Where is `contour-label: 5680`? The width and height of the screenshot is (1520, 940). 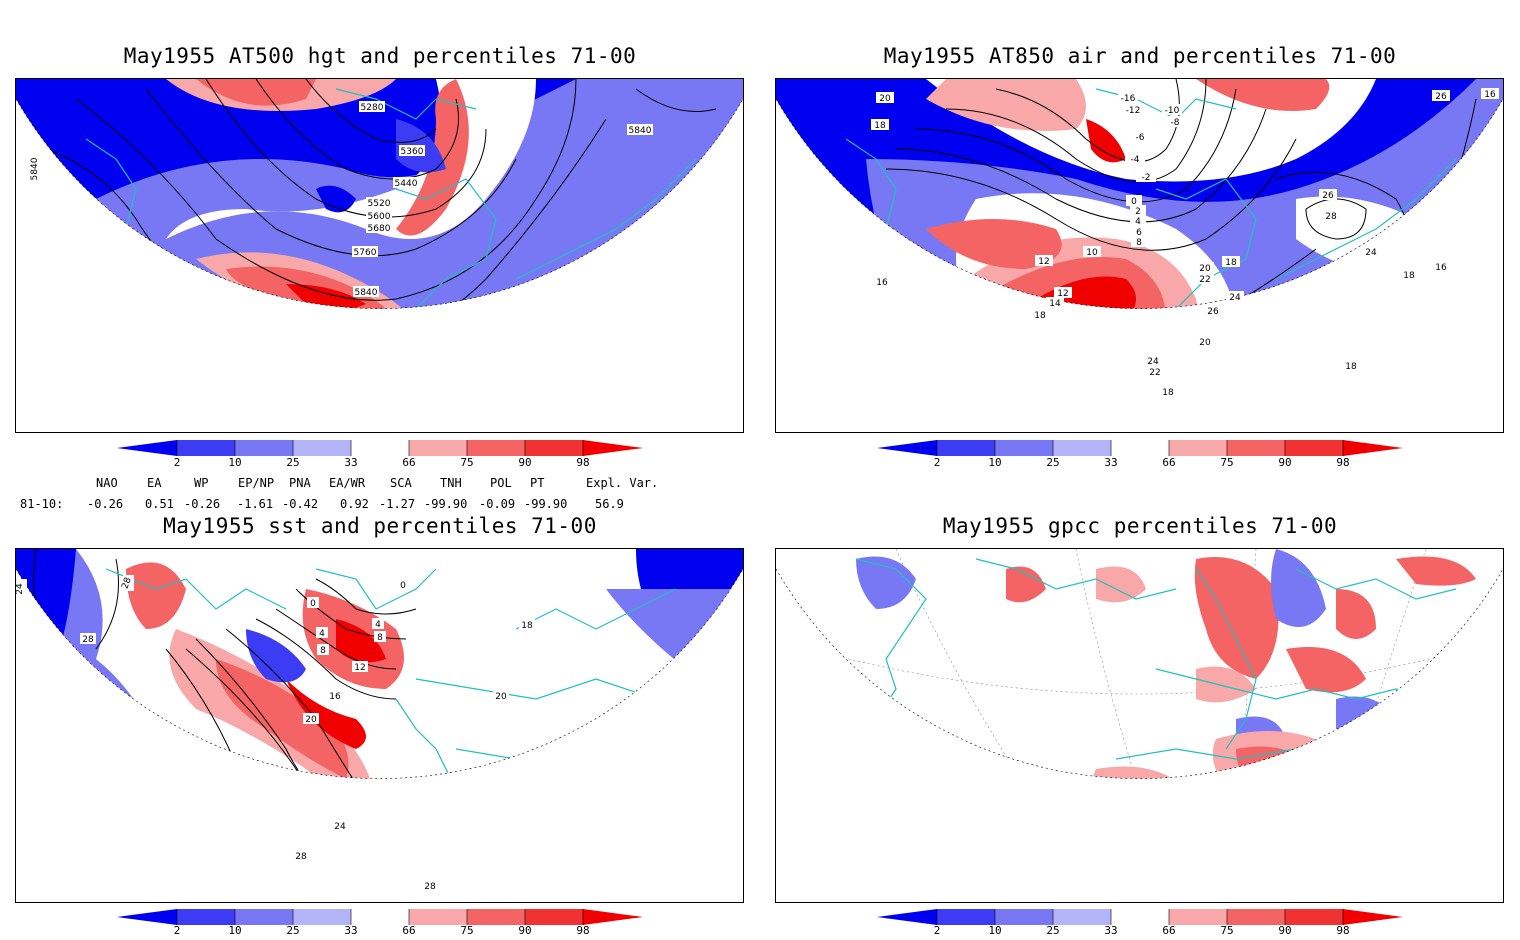 contour-label: 5680 is located at coordinates (379, 229).